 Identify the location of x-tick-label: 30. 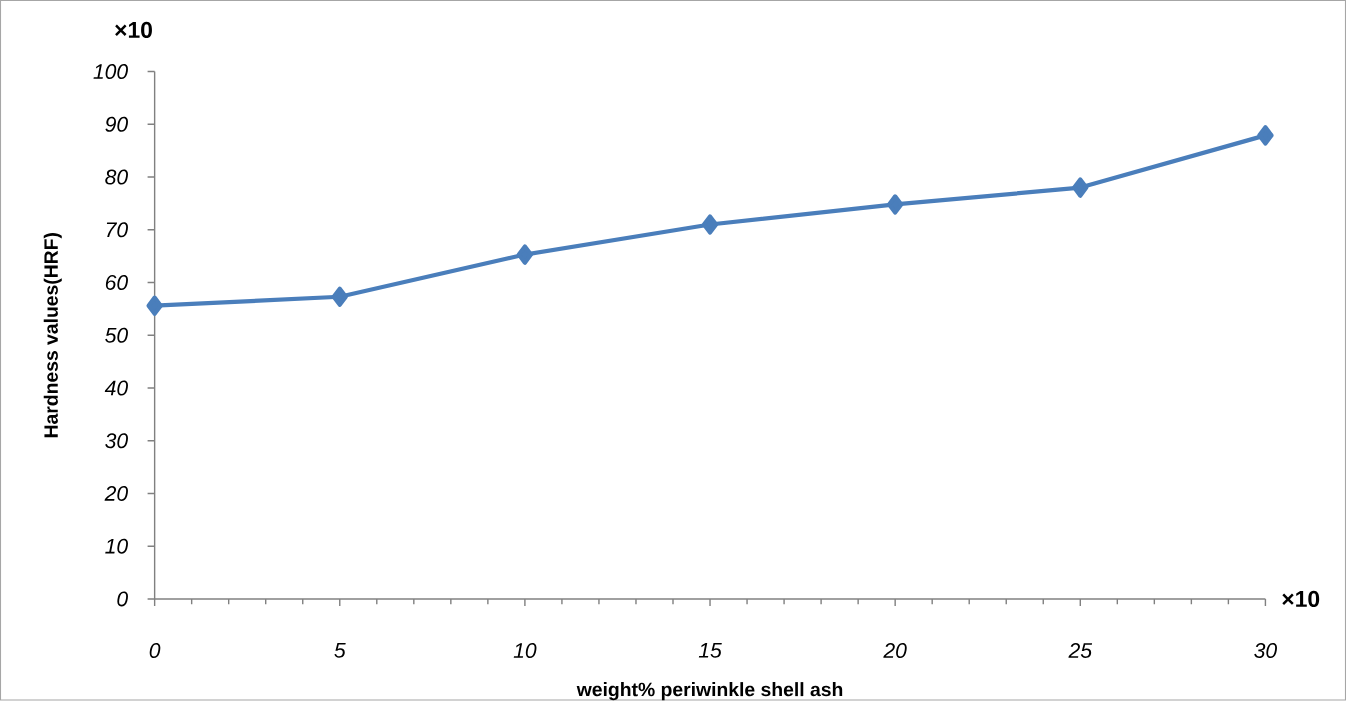
(1265, 650).